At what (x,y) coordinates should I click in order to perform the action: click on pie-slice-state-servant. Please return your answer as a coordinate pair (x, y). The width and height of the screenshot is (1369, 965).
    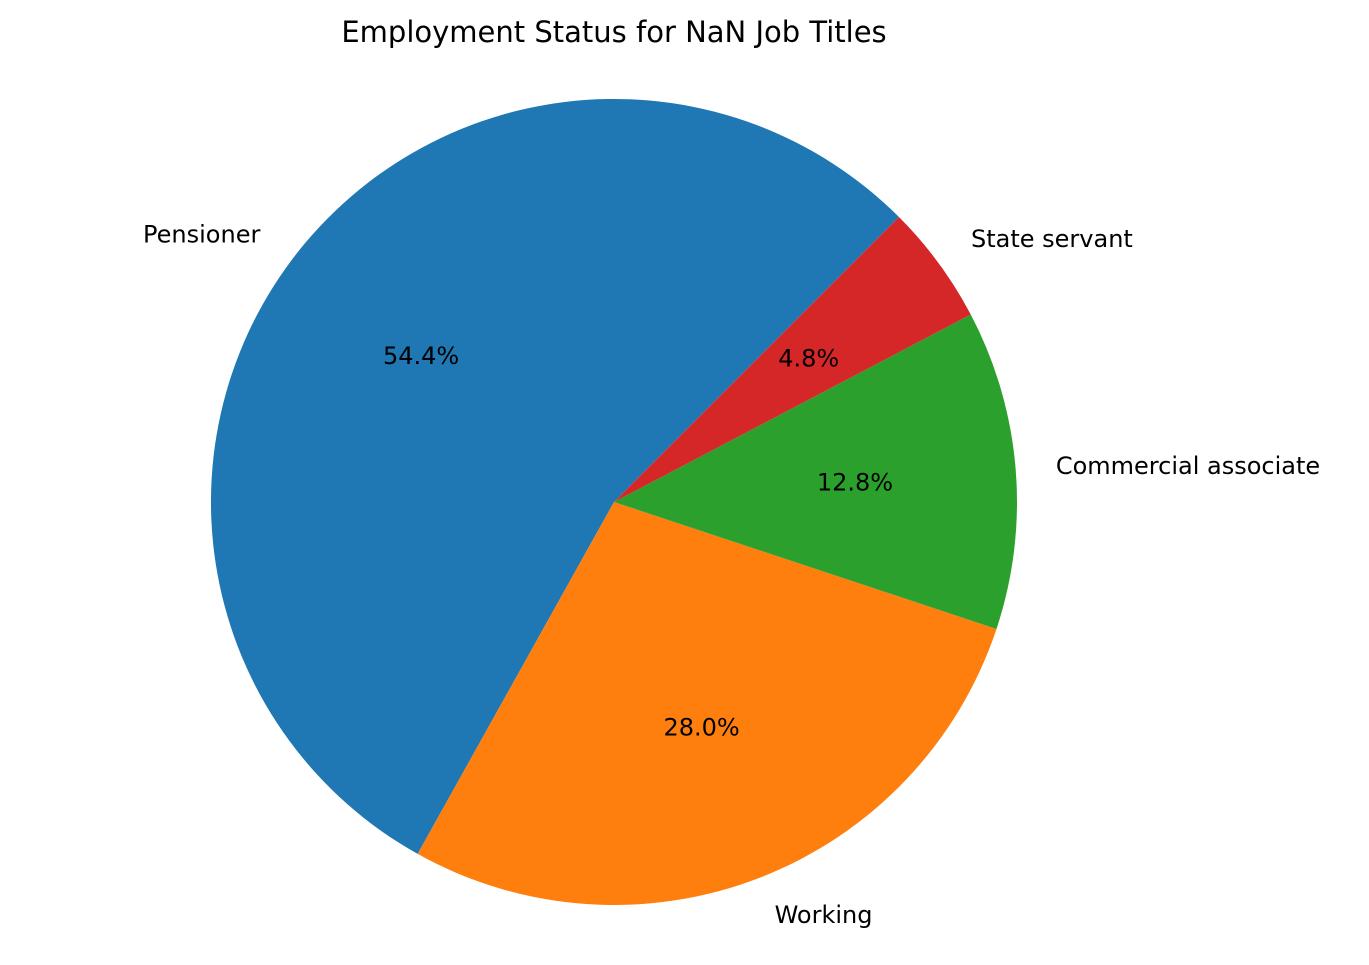
    Looking at the image, I should click on (792, 360).